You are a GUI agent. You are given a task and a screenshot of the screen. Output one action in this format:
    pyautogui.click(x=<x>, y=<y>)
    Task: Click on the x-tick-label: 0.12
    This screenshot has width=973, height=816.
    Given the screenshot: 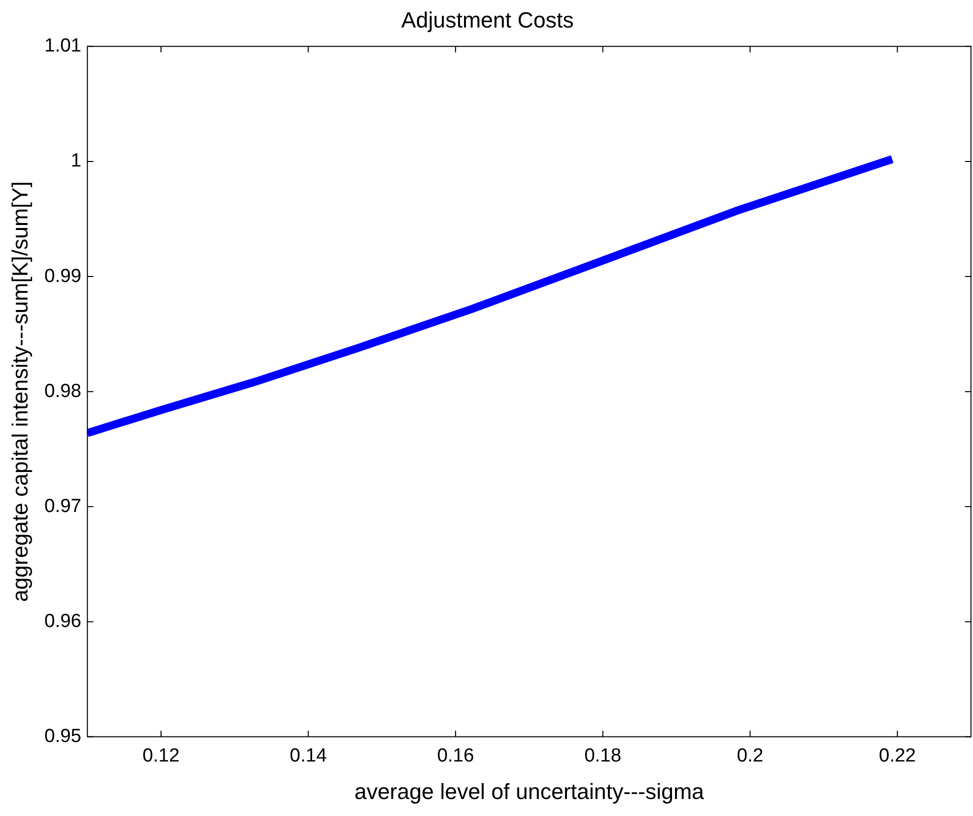 What is the action you would take?
    pyautogui.click(x=161, y=755)
    